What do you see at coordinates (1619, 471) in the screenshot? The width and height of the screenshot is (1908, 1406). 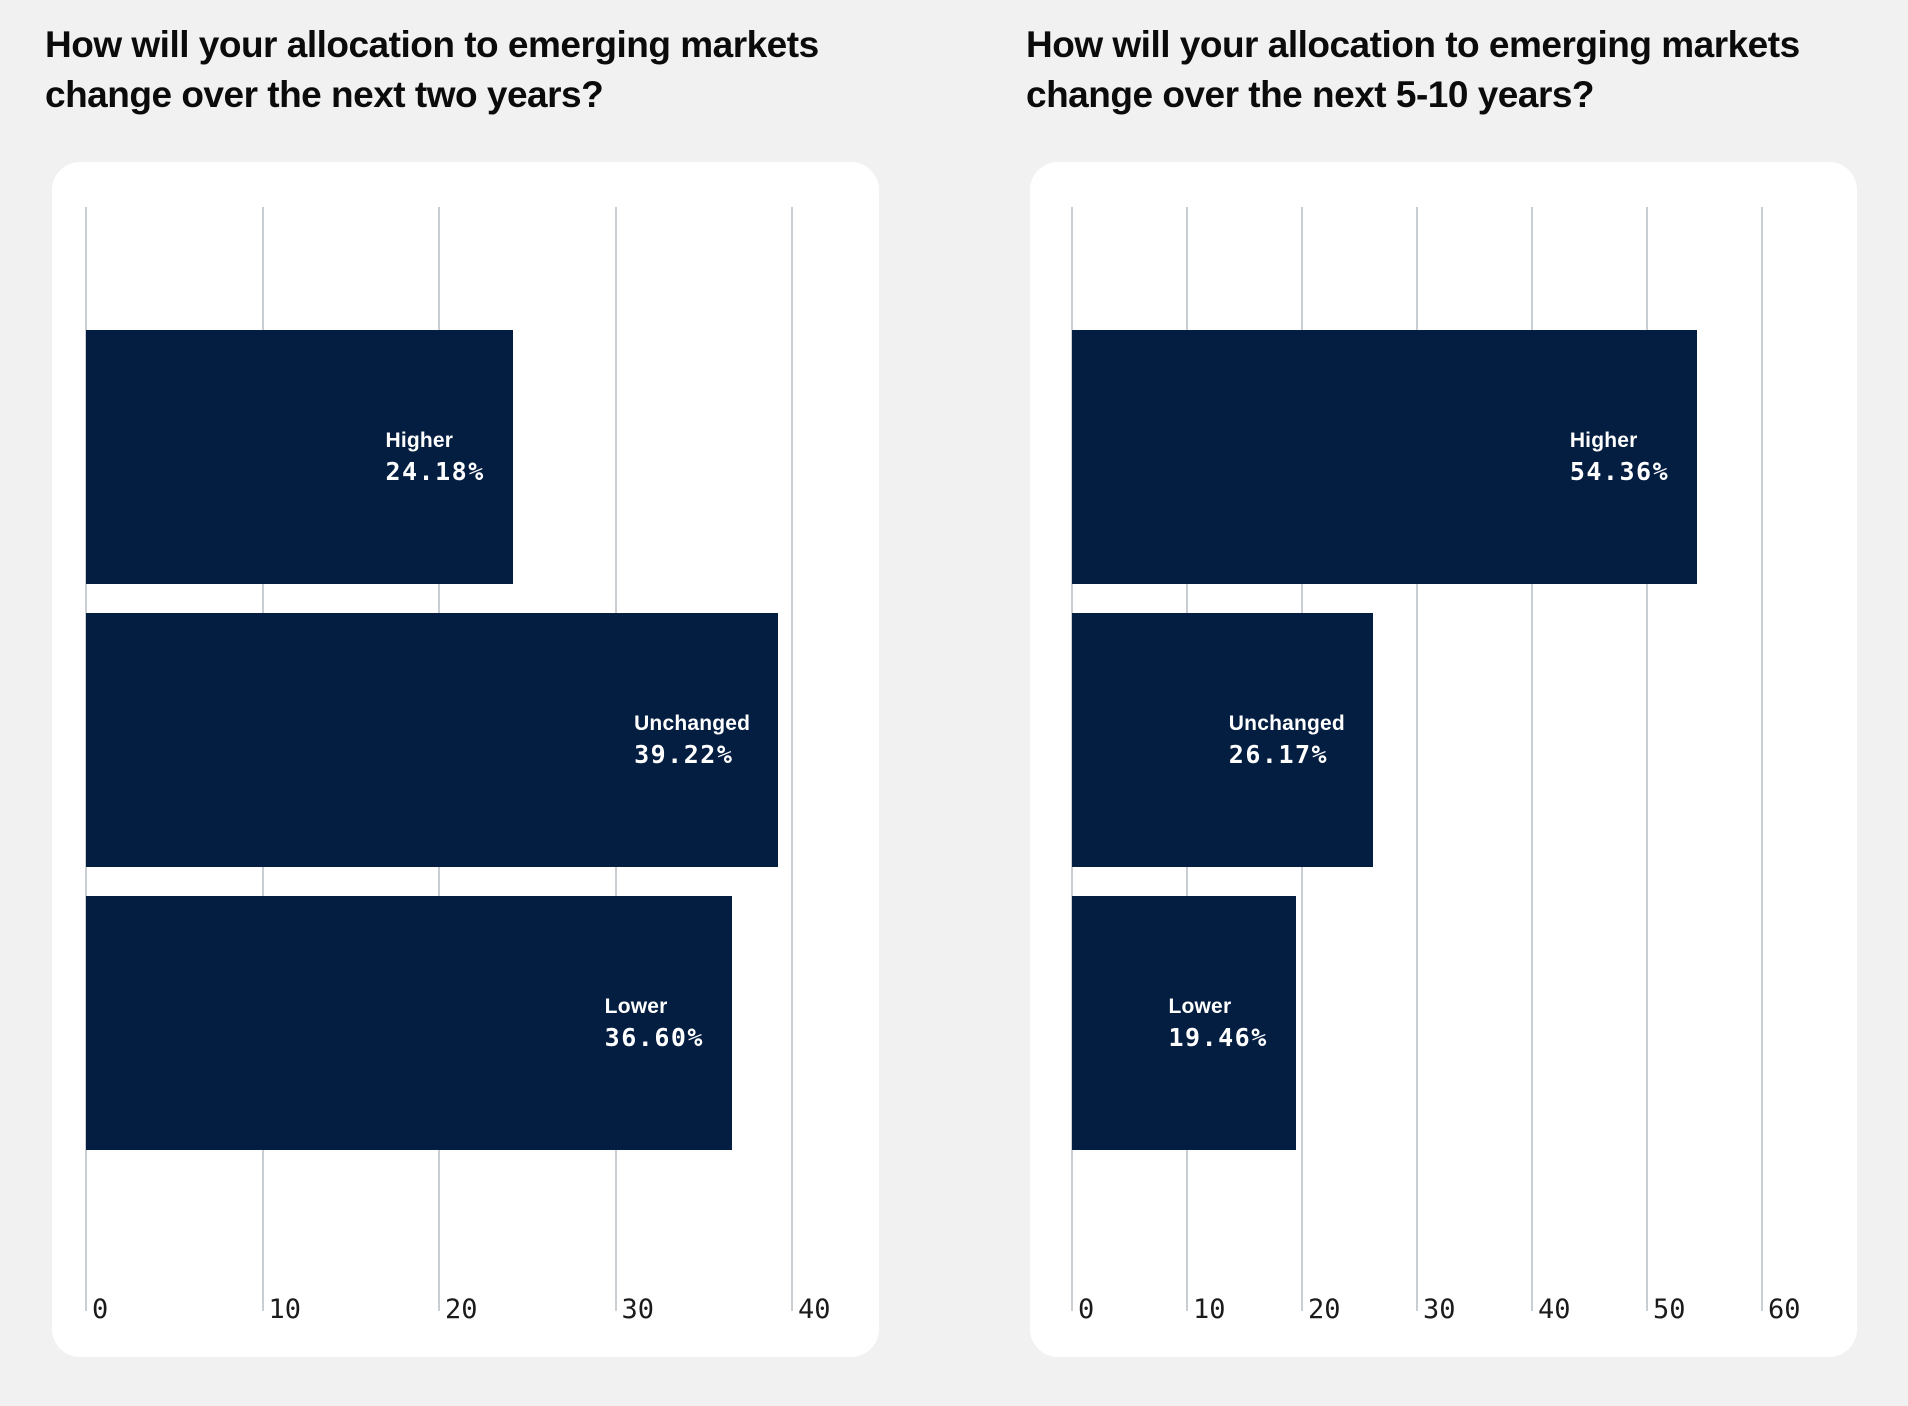 I see `bar-value-label: 54.36%` at bounding box center [1619, 471].